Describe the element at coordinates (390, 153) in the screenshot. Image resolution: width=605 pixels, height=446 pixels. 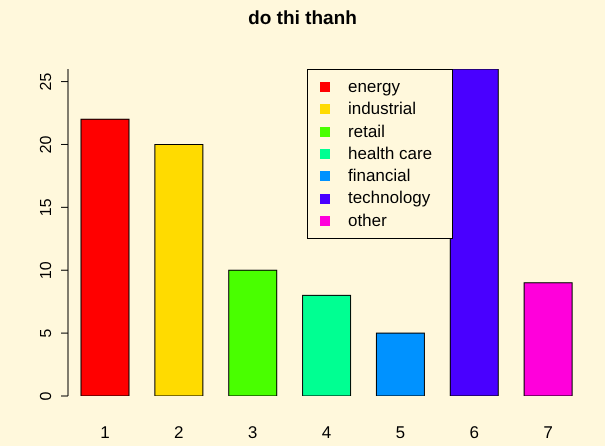
I see `legend-label: health care` at that location.